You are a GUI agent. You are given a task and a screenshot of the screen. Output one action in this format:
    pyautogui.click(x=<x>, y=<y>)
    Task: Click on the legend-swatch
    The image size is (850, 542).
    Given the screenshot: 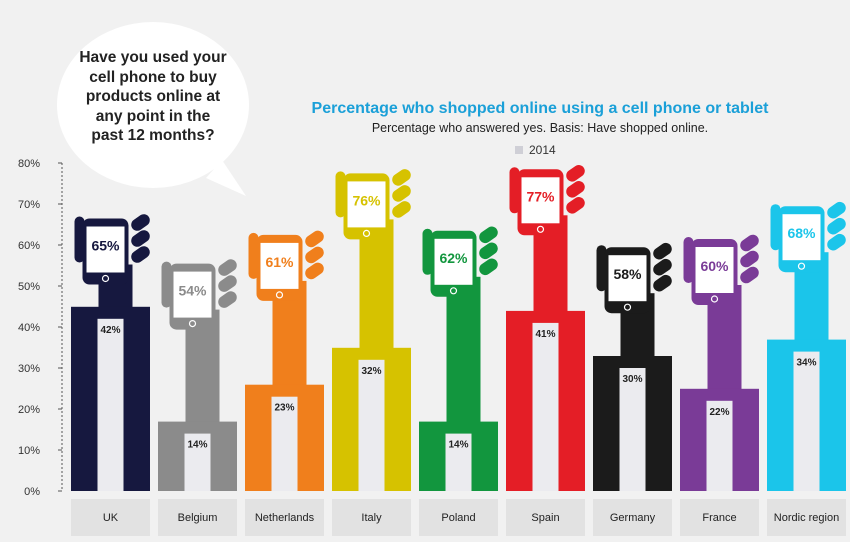 What is the action you would take?
    pyautogui.click(x=519, y=150)
    